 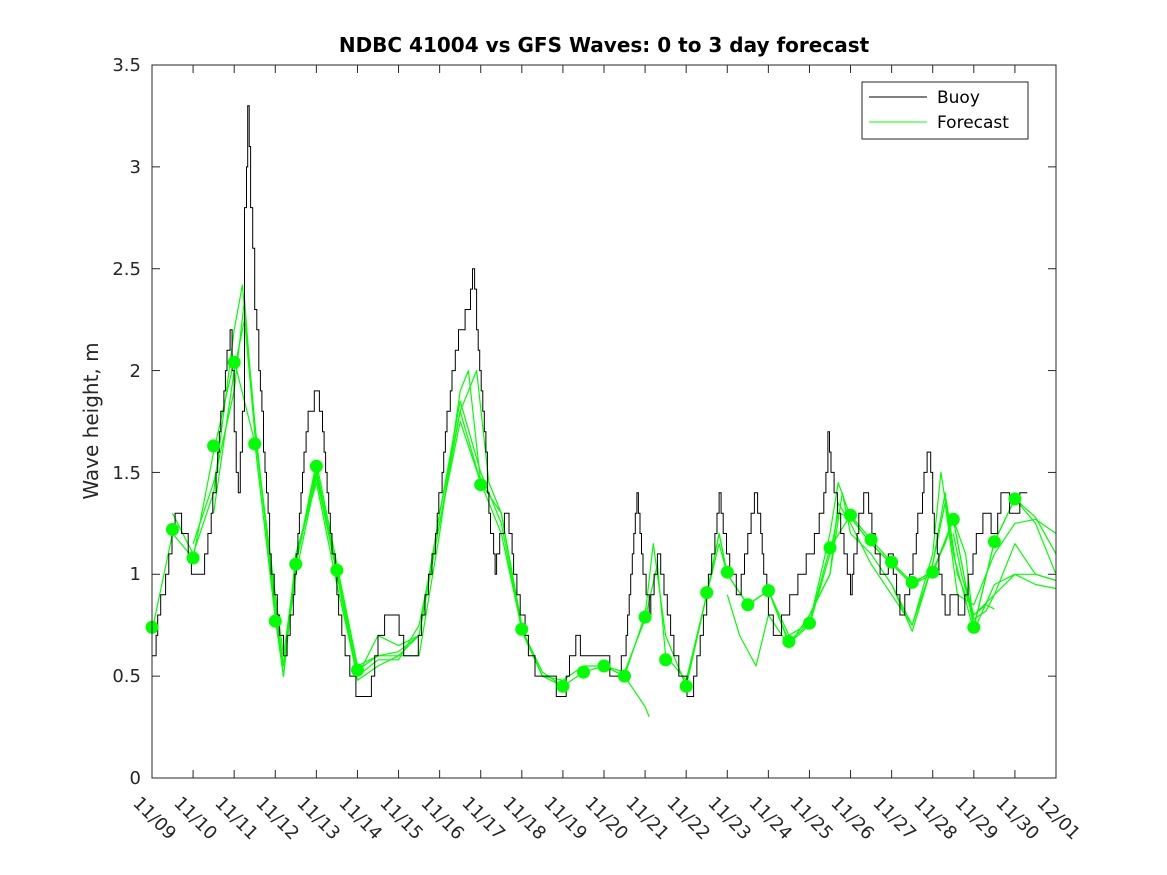 What do you see at coordinates (135, 167) in the screenshot?
I see `y-tick-label: 3` at bounding box center [135, 167].